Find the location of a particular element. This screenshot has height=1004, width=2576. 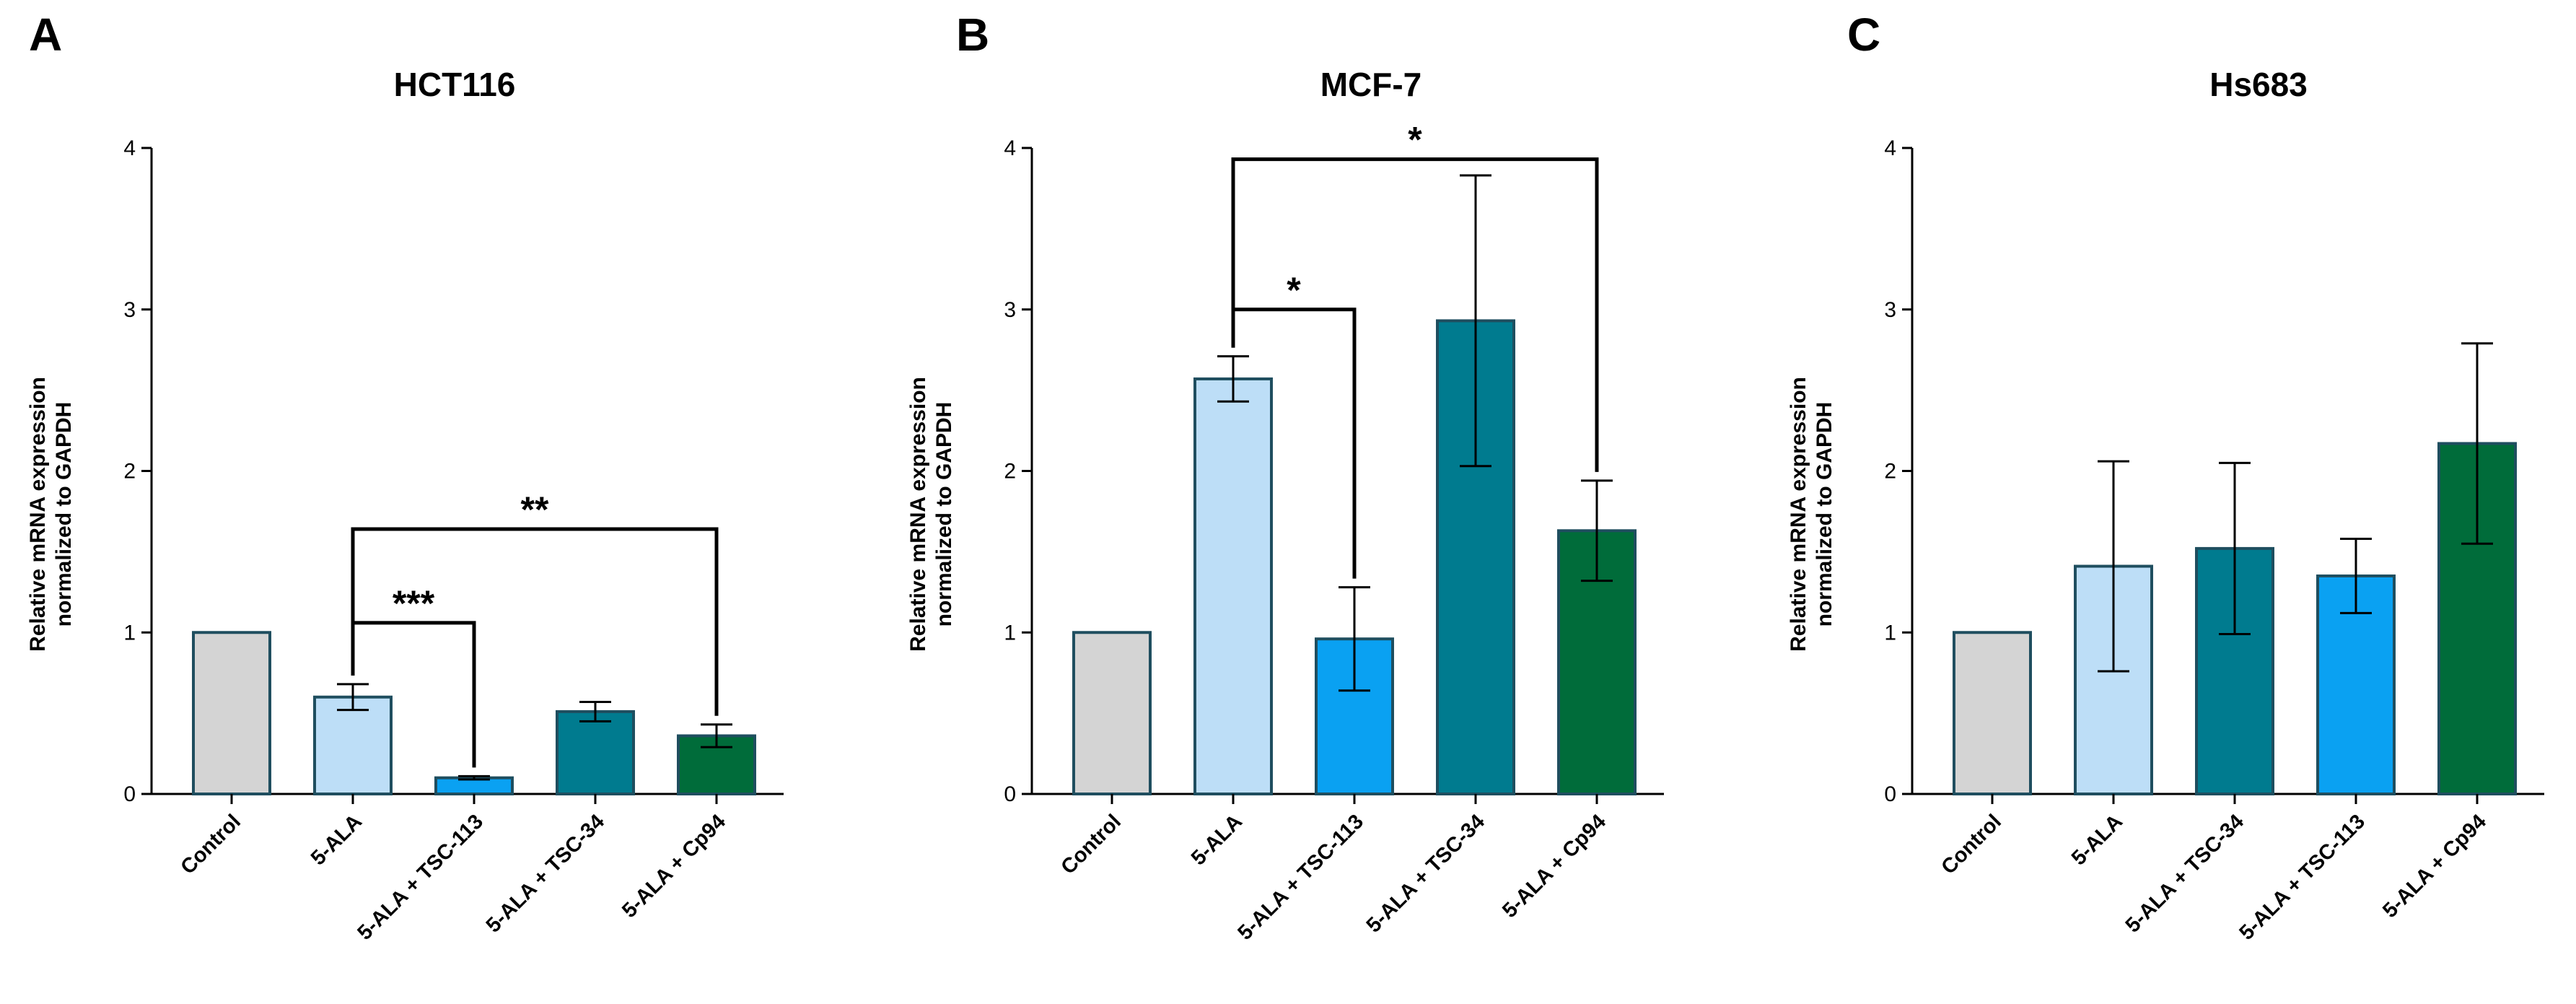

panel-letter: C is located at coordinates (1864, 35).